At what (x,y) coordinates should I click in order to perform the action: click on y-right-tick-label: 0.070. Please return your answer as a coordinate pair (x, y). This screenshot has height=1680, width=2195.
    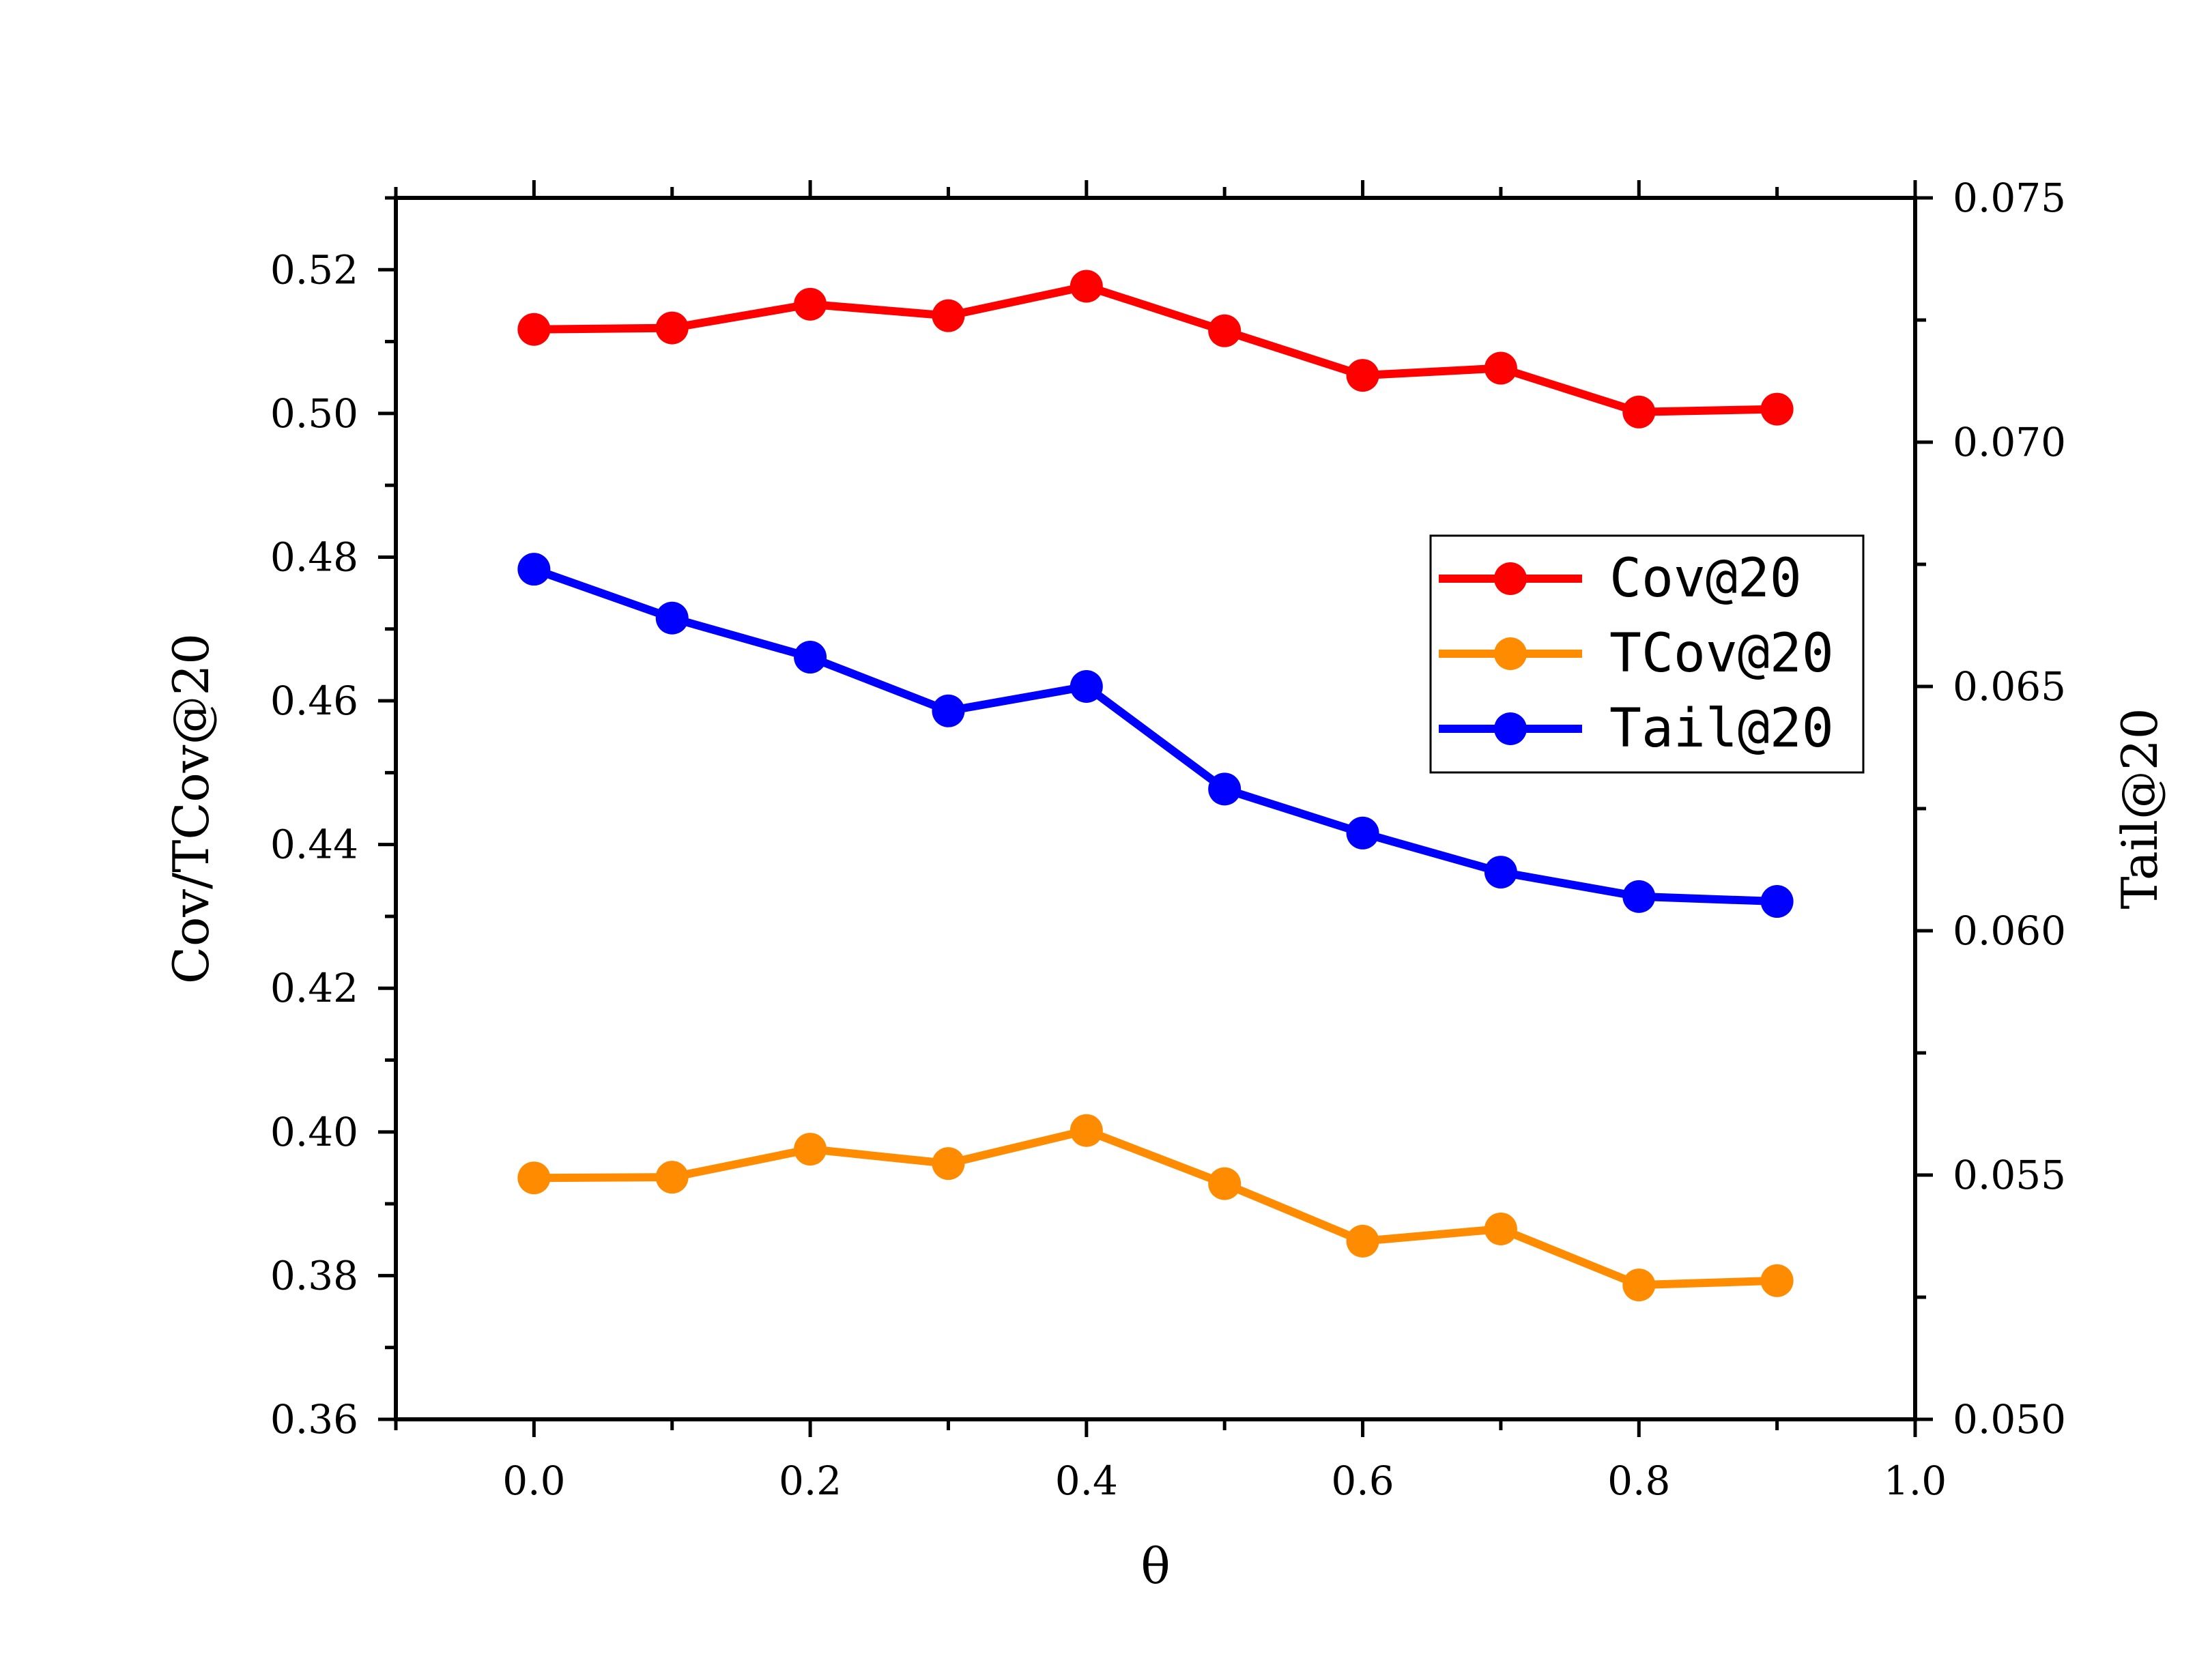
    Looking at the image, I should click on (2010, 442).